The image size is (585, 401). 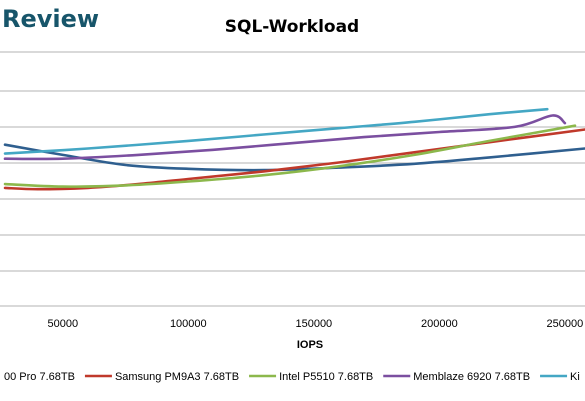 What do you see at coordinates (177, 377) in the screenshot?
I see `legend-label: Samsung PM9A3 7.68TB` at bounding box center [177, 377].